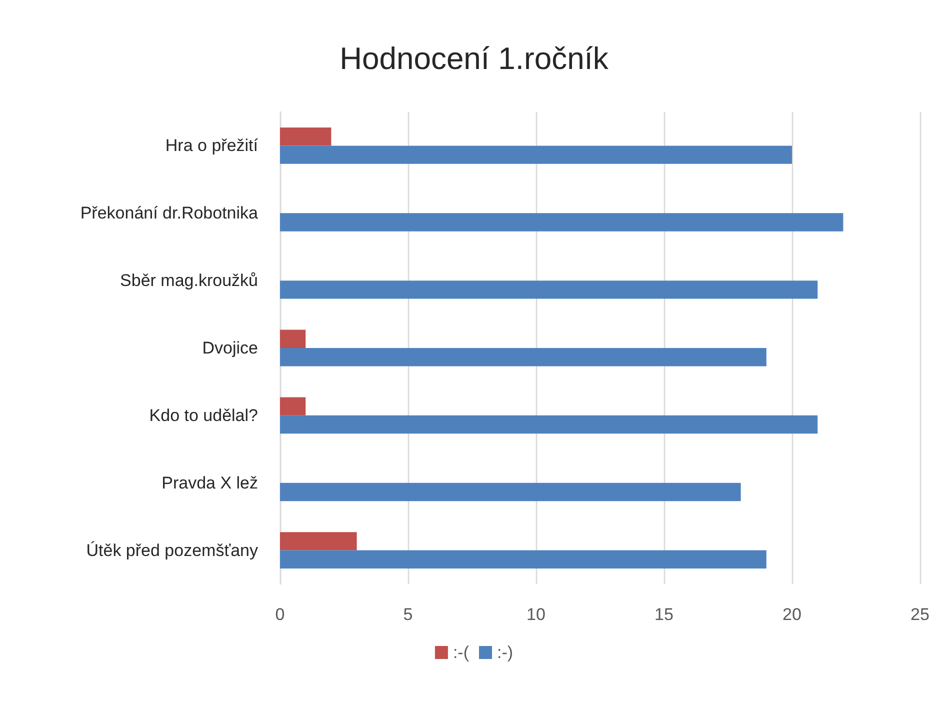 Image resolution: width=948 pixels, height=702 pixels. What do you see at coordinates (230, 348) in the screenshot?
I see `y-tick-label: Dvojice` at bounding box center [230, 348].